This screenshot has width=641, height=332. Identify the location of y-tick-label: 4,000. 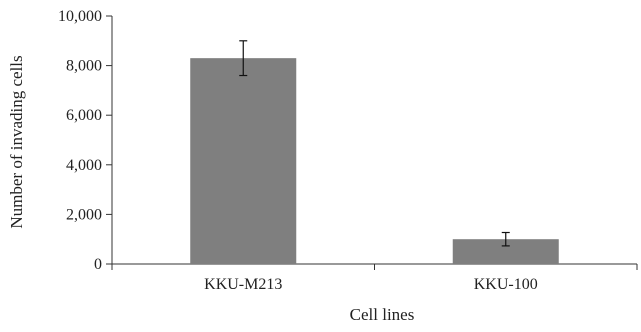
(84, 165).